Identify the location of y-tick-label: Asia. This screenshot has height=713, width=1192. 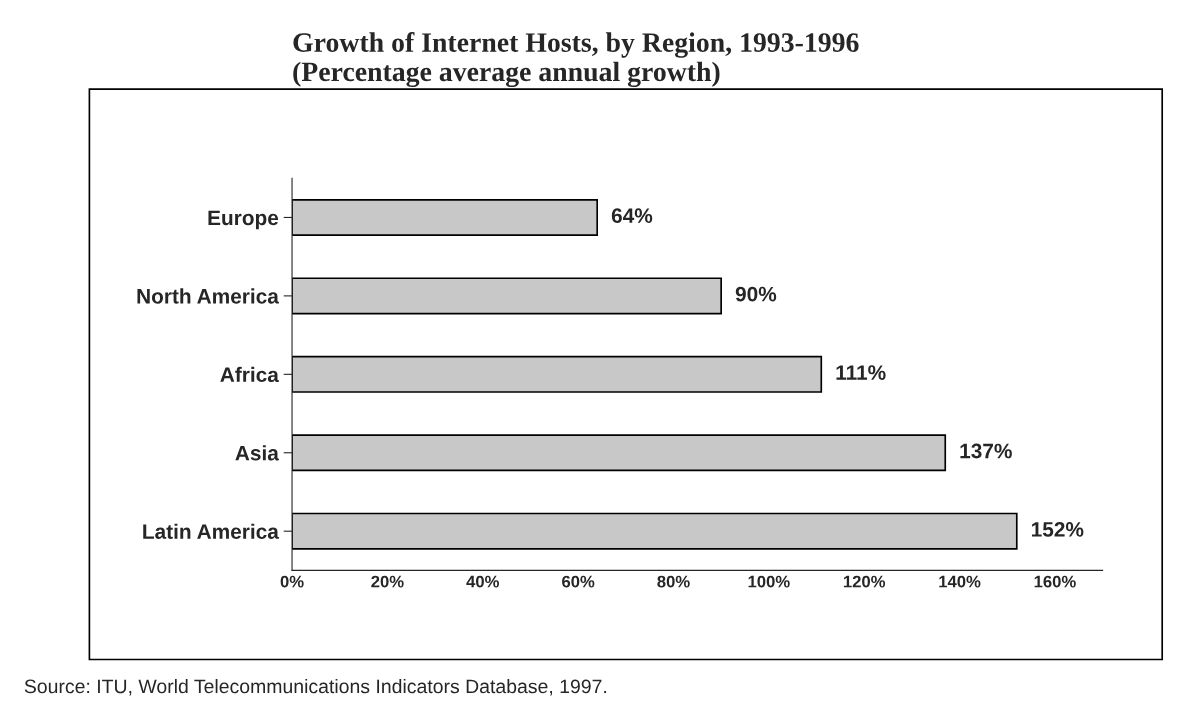
(257, 453).